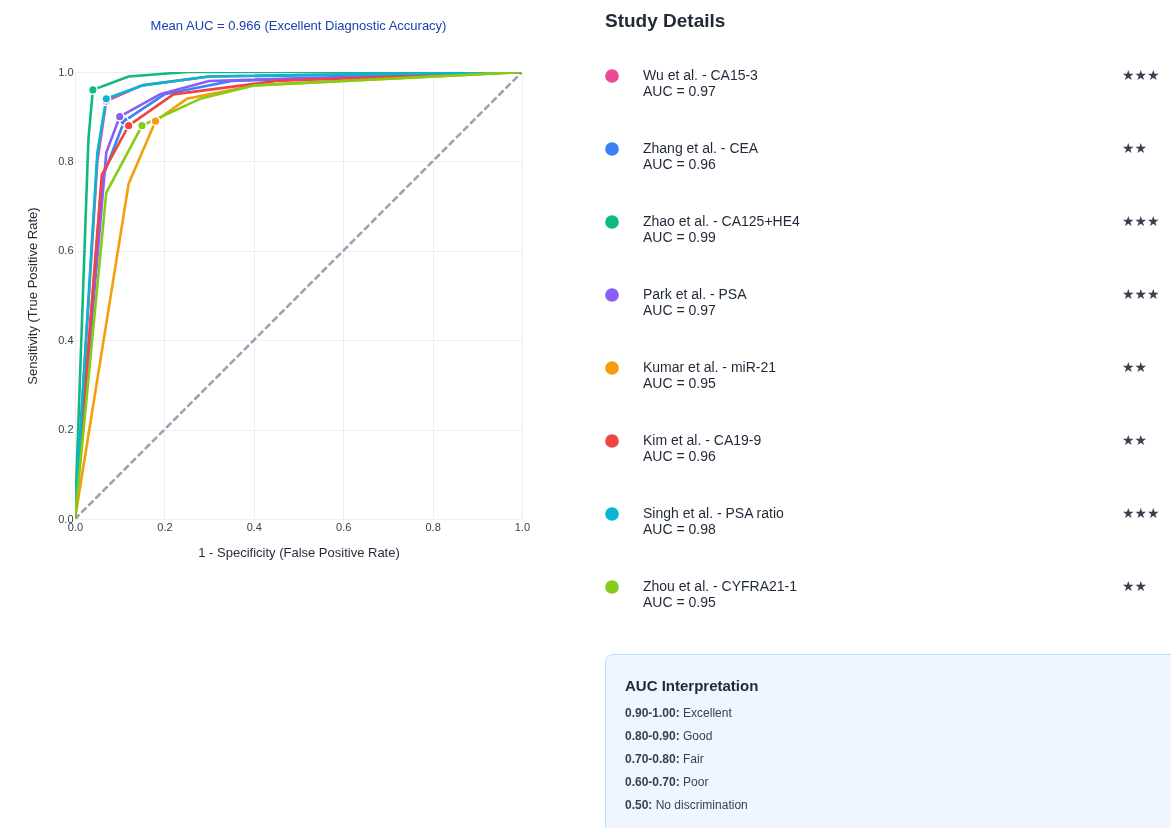 The width and height of the screenshot is (1171, 828). Describe the element at coordinates (687, 805) in the screenshot. I see `text: 0.50: No discrimination` at that location.